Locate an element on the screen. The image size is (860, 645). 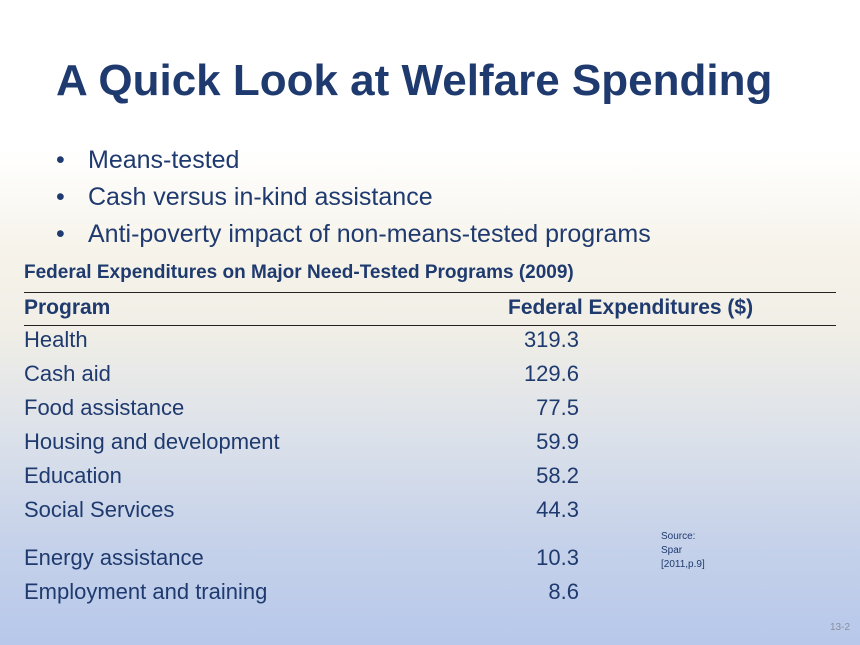
table-top-rule is located at coordinates (430, 292).